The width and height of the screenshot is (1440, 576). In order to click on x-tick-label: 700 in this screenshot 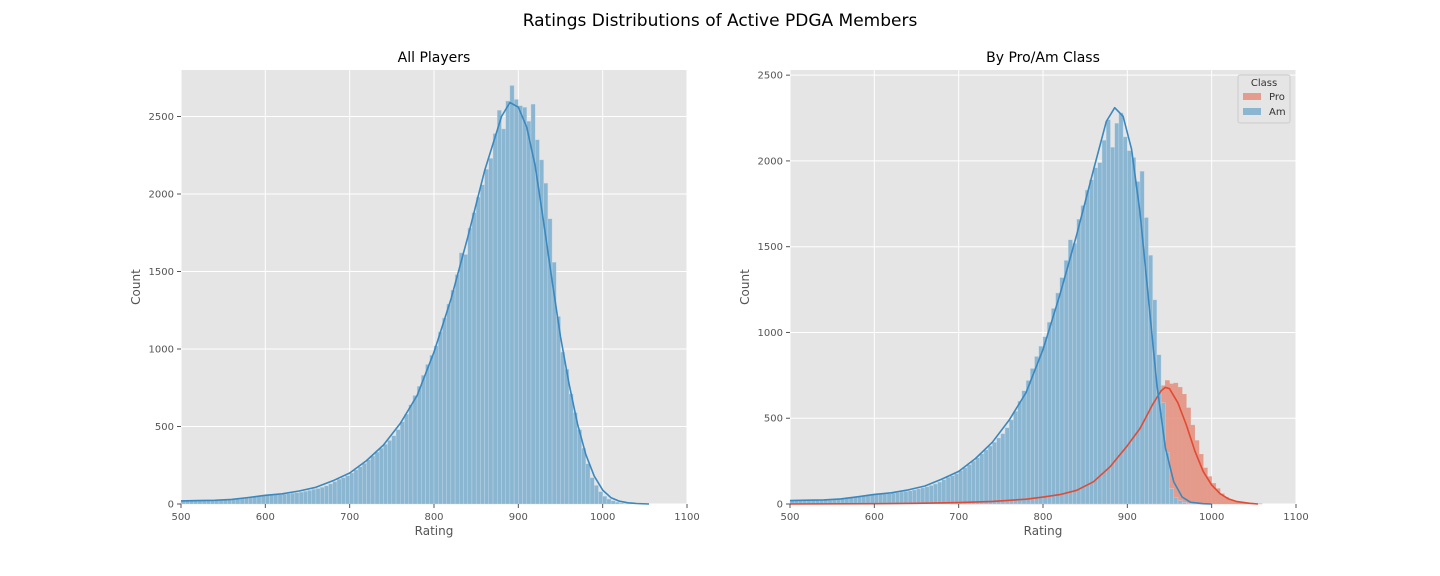, I will do `click(958, 517)`.